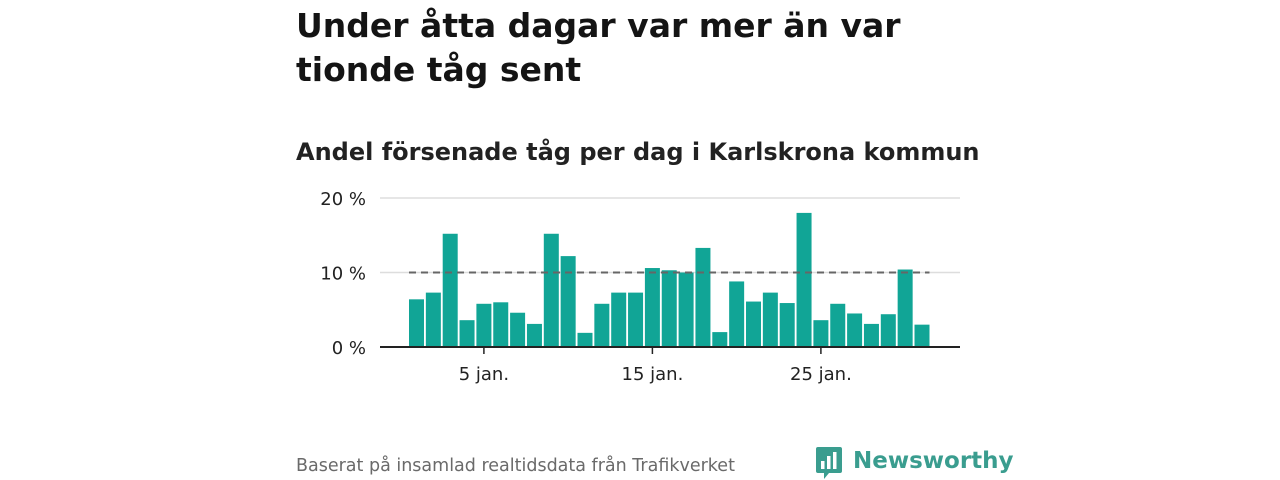 This screenshot has width=1280, height=480. Describe the element at coordinates (653, 374) in the screenshot. I see `x-tick-label: 15 jan.` at that location.